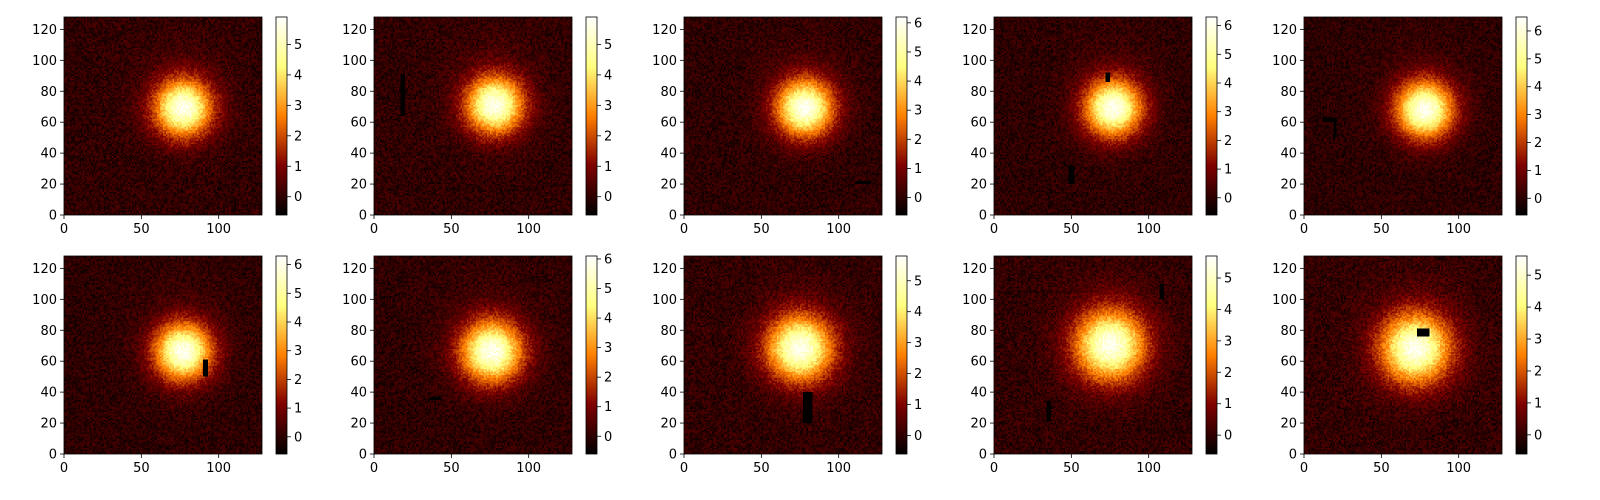 This screenshot has width=1600, height=500. I want to click on heatmap-panel-6: 0 50 100 0 20 40 60 80 100 120 0 1 2 3 4 5 6, so click(167, 365).